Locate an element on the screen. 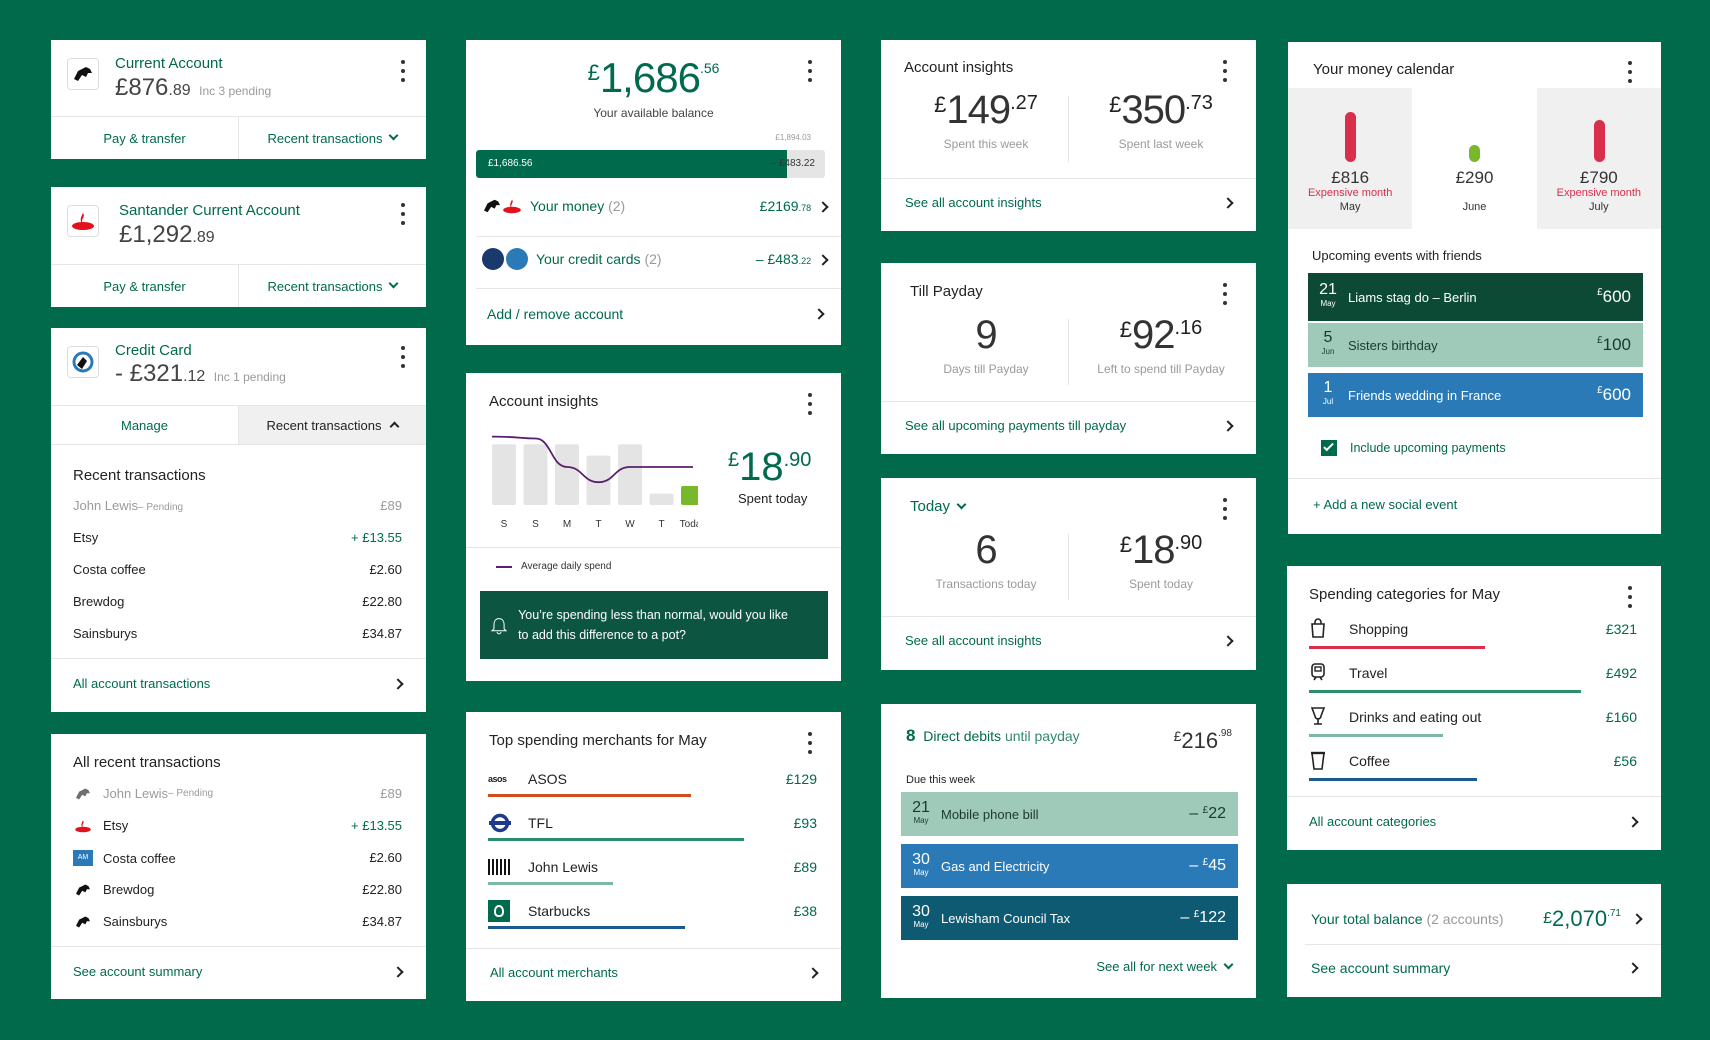  category-bar is located at coordinates (1393, 779).